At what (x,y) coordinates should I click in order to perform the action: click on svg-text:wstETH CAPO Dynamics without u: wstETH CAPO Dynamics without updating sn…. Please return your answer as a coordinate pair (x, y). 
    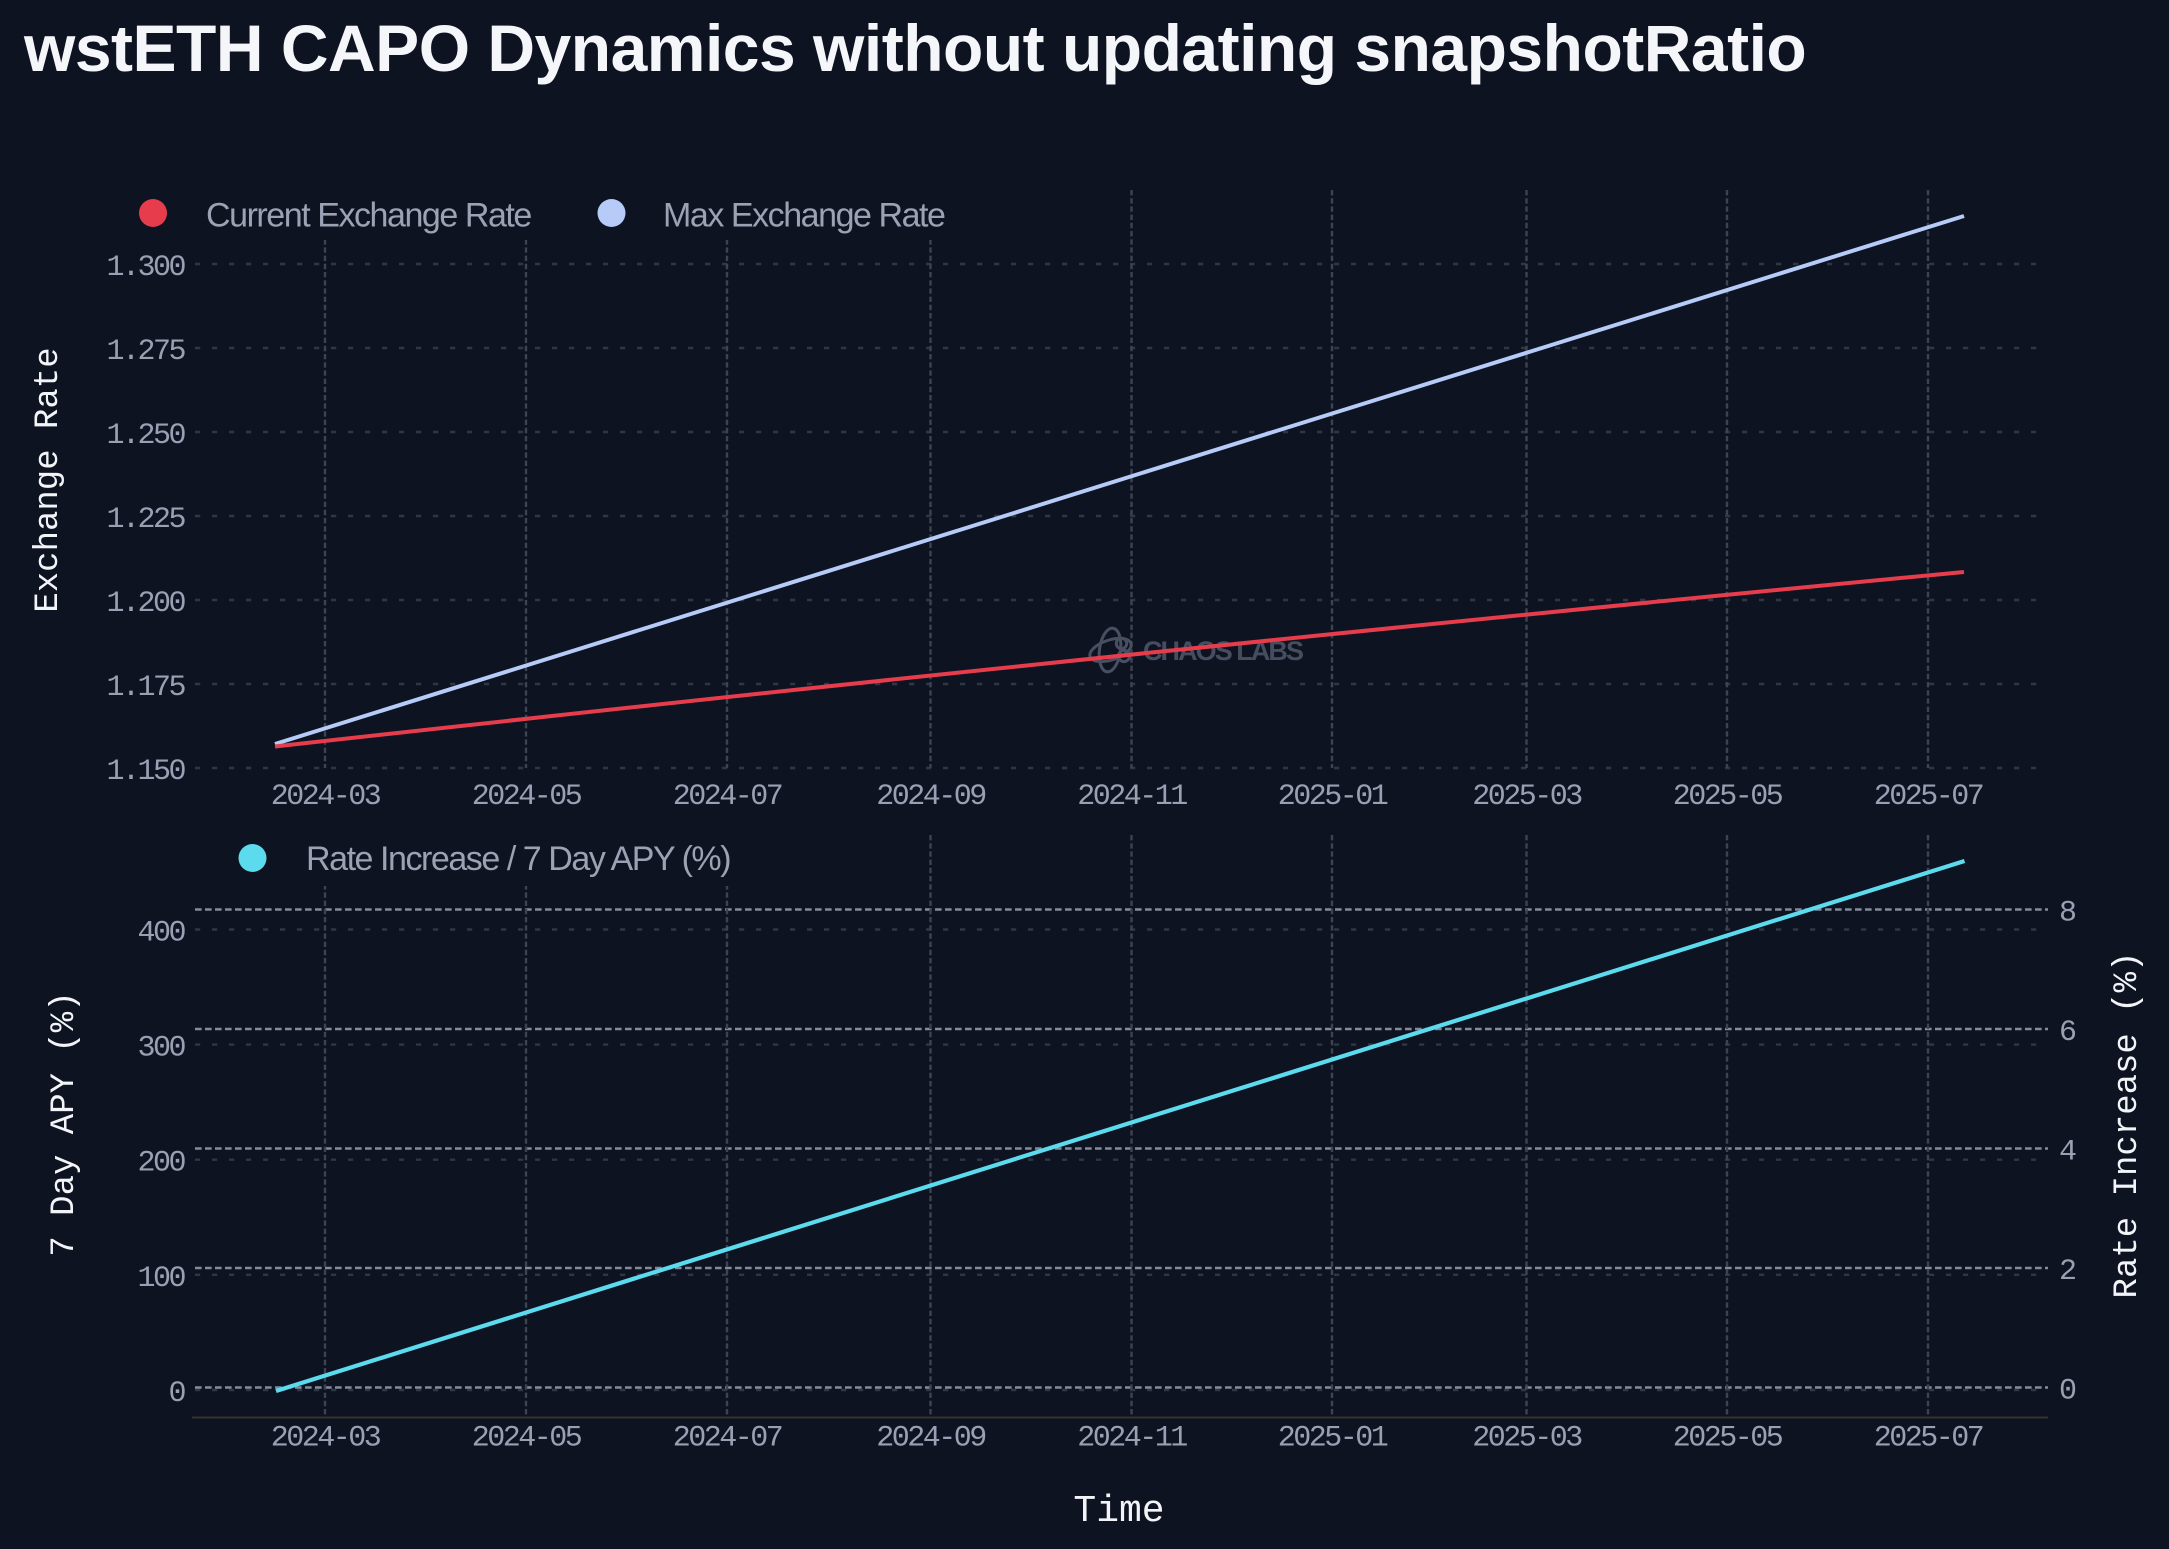
    Looking at the image, I should click on (914, 48).